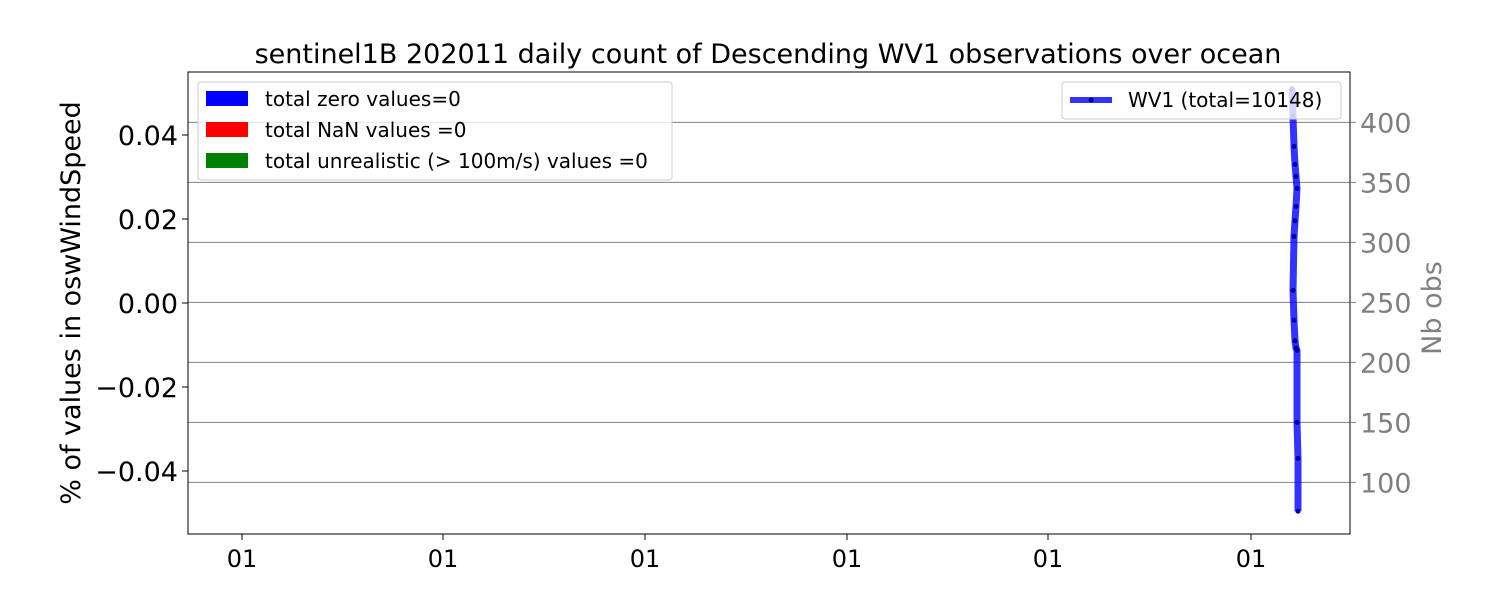  What do you see at coordinates (747, 553) in the screenshot?
I see `x-axis: 01 01 01 01 01 01` at bounding box center [747, 553].